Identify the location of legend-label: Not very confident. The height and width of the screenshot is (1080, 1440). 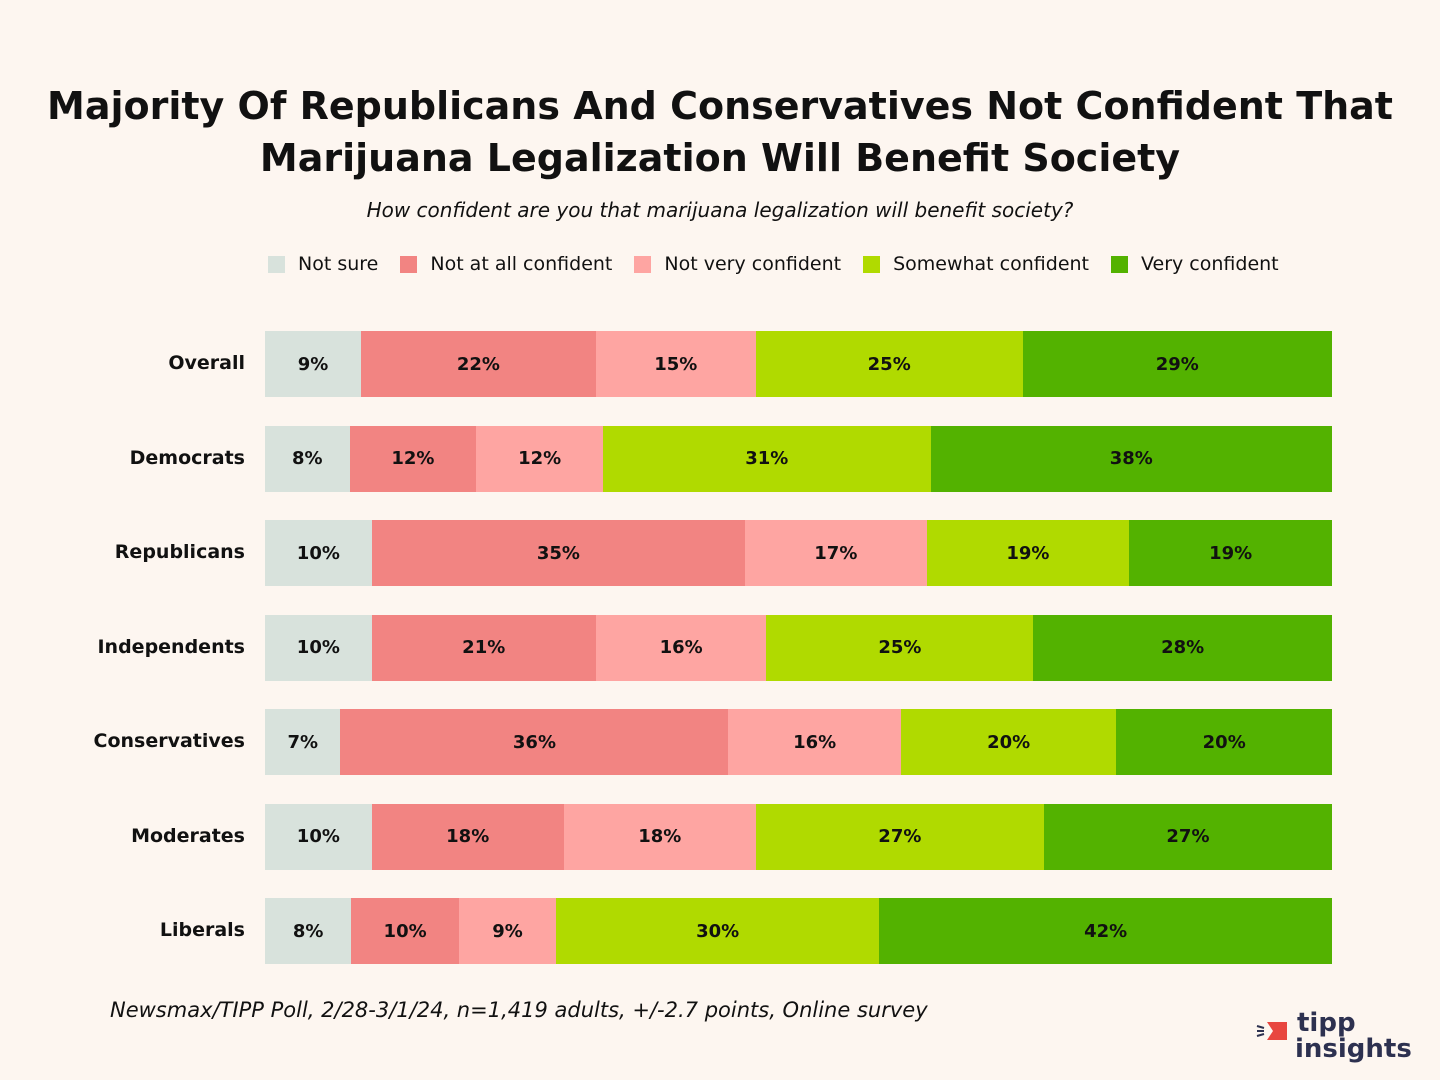
(753, 264).